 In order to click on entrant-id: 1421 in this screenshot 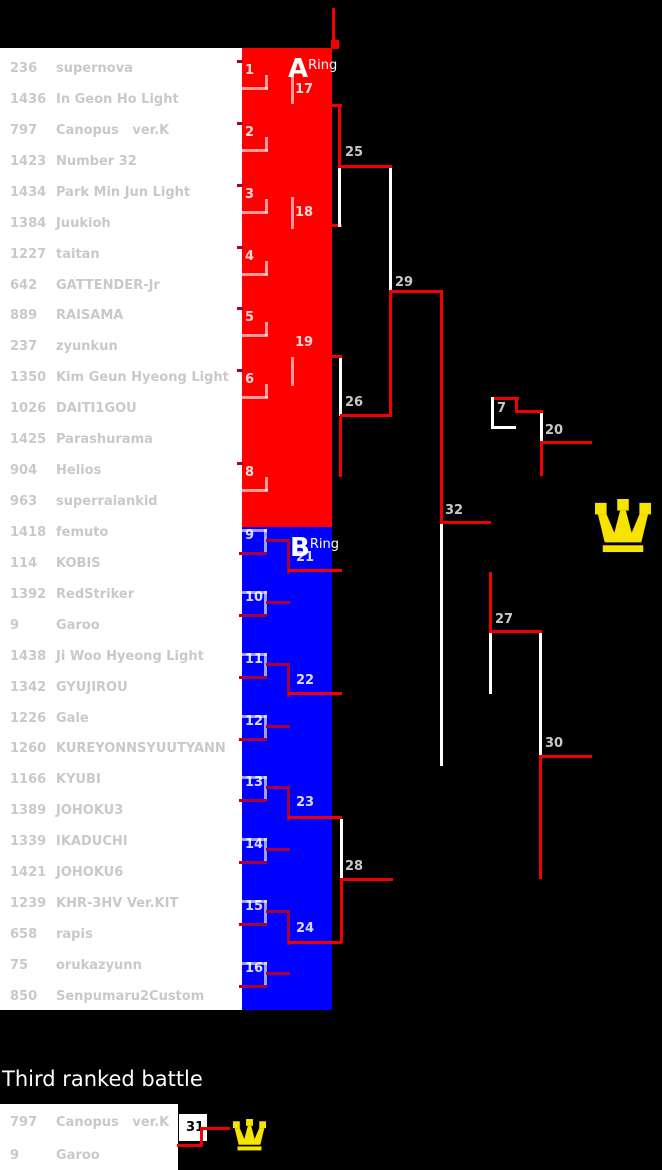, I will do `click(28, 873)`.